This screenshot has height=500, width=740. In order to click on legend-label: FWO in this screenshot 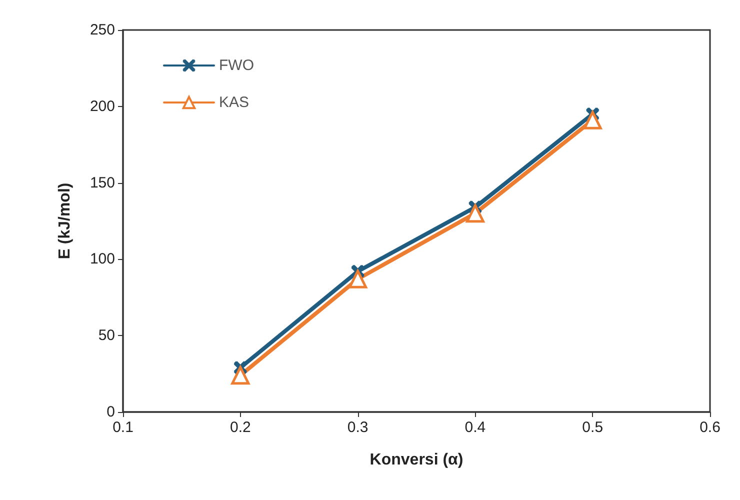, I will do `click(236, 65)`.